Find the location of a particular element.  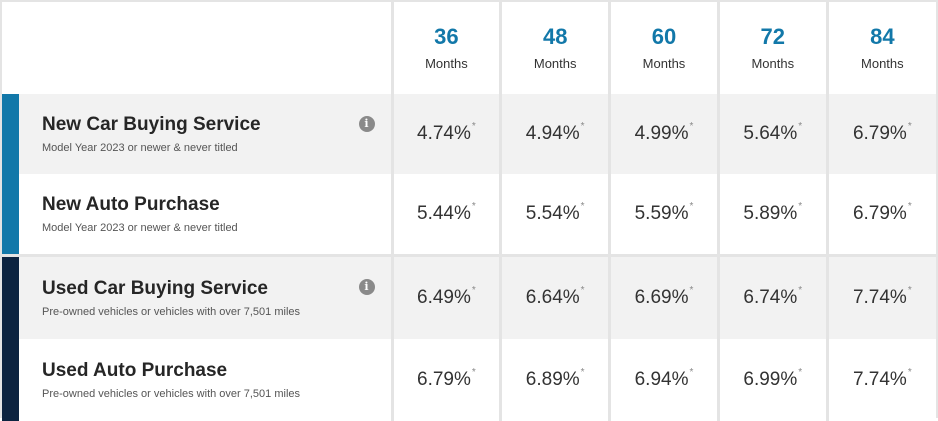

term-number: 84 is located at coordinates (882, 36).